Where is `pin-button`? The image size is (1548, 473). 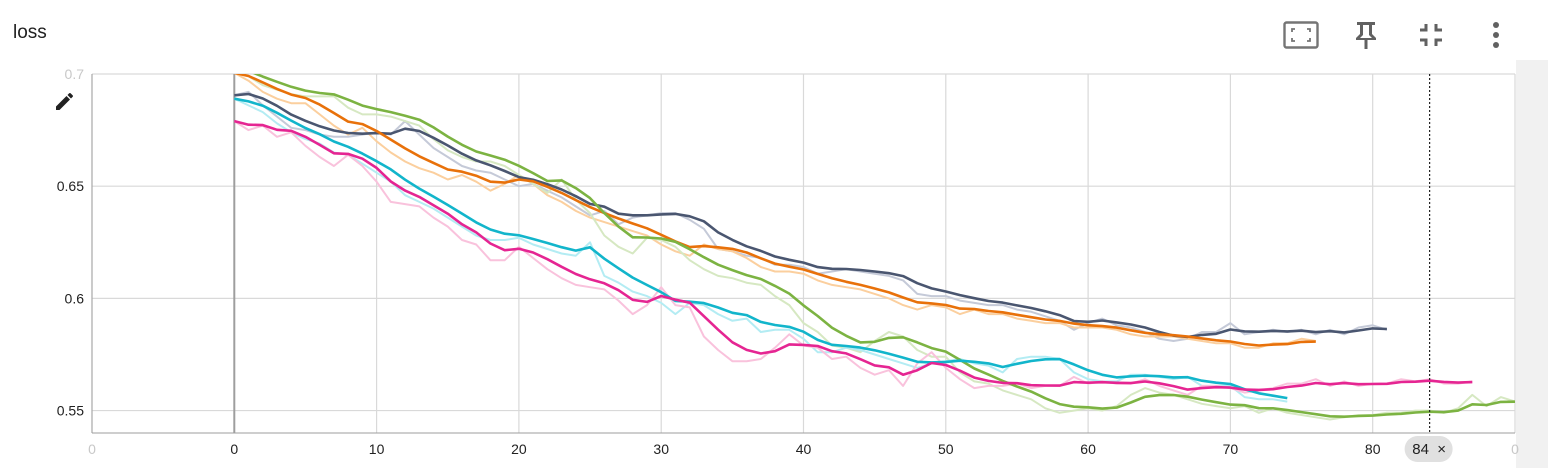 pin-button is located at coordinates (1366, 35).